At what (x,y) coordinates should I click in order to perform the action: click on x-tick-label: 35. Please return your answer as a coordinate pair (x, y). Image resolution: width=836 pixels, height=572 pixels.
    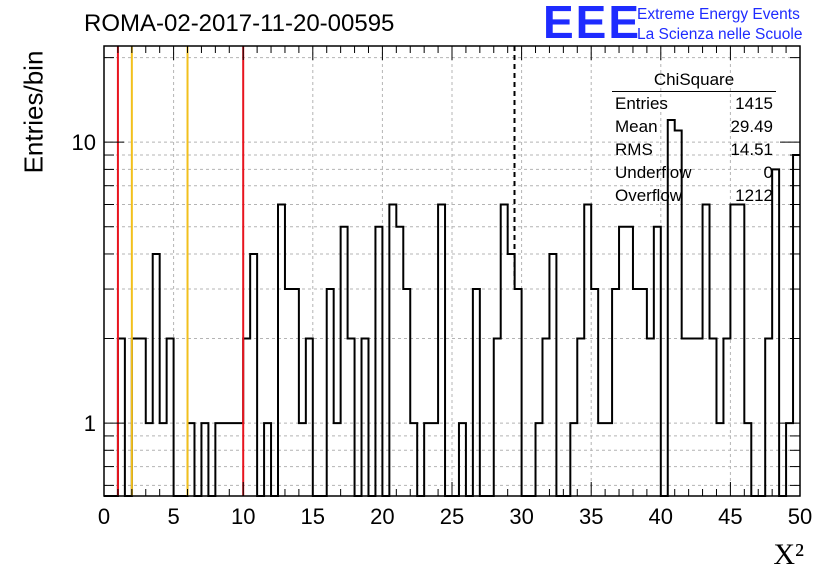
    Looking at the image, I should click on (591, 516).